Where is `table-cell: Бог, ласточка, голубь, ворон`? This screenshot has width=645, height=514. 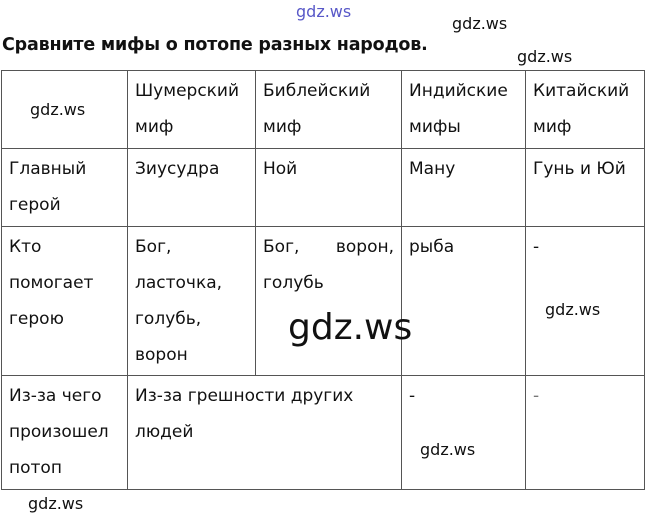 table-cell: Бог, ласточка, голубь, ворон is located at coordinates (191, 301).